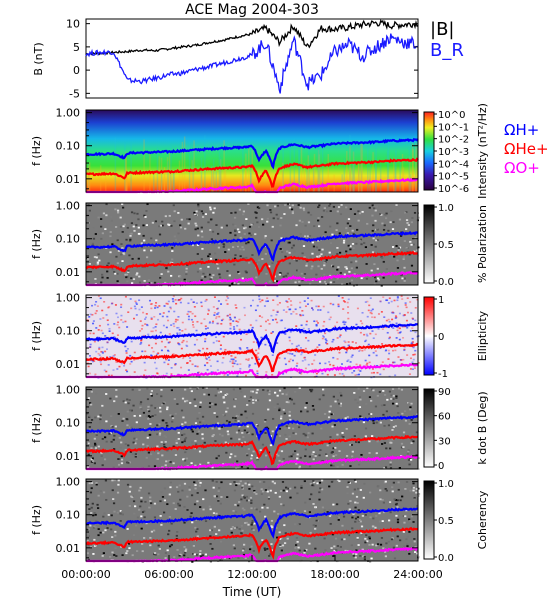  I want to click on colorbar-tick-label: 30, so click(444, 441).